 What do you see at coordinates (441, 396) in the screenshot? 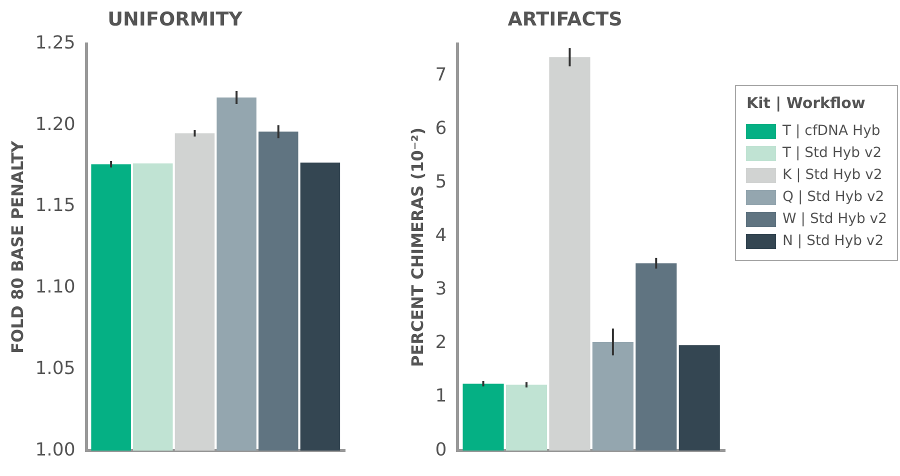
I see `y-tick-label: 1` at bounding box center [441, 396].